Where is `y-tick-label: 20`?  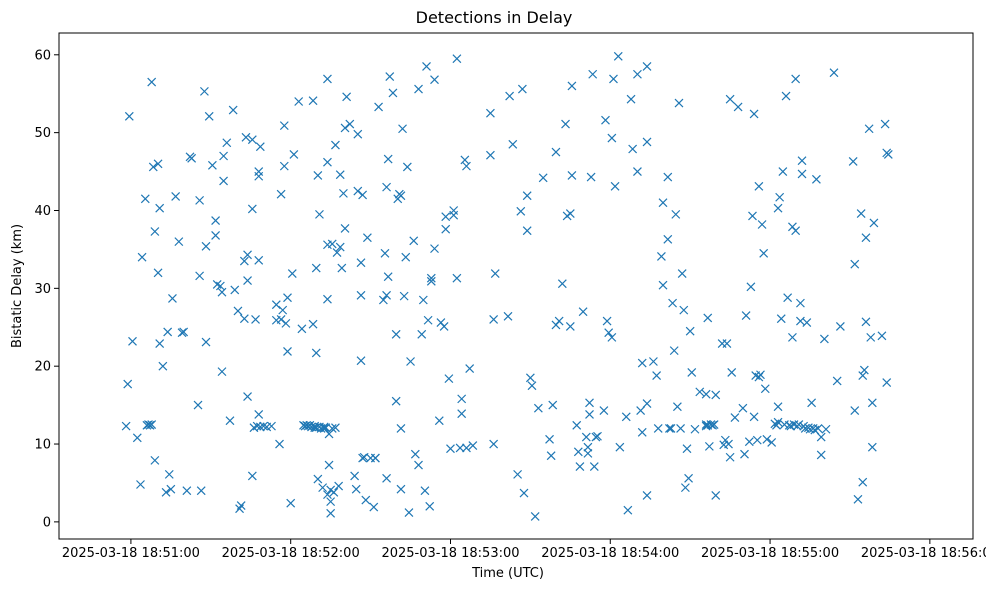
y-tick-label: 20 is located at coordinates (42, 367).